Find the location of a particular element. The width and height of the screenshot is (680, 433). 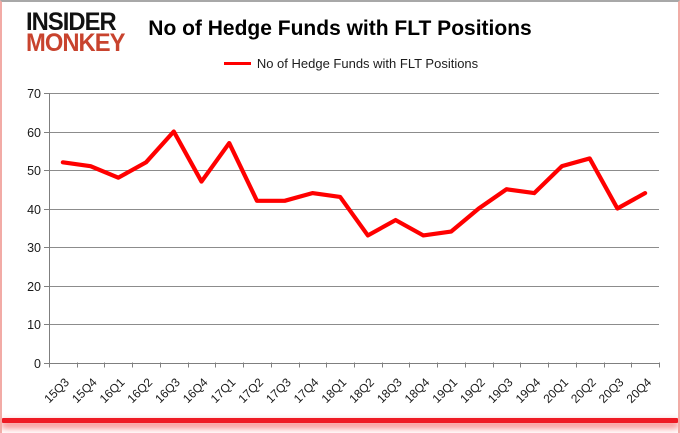

chart-legend: No of Hedge Funds with FLT Positions is located at coordinates (351, 63).